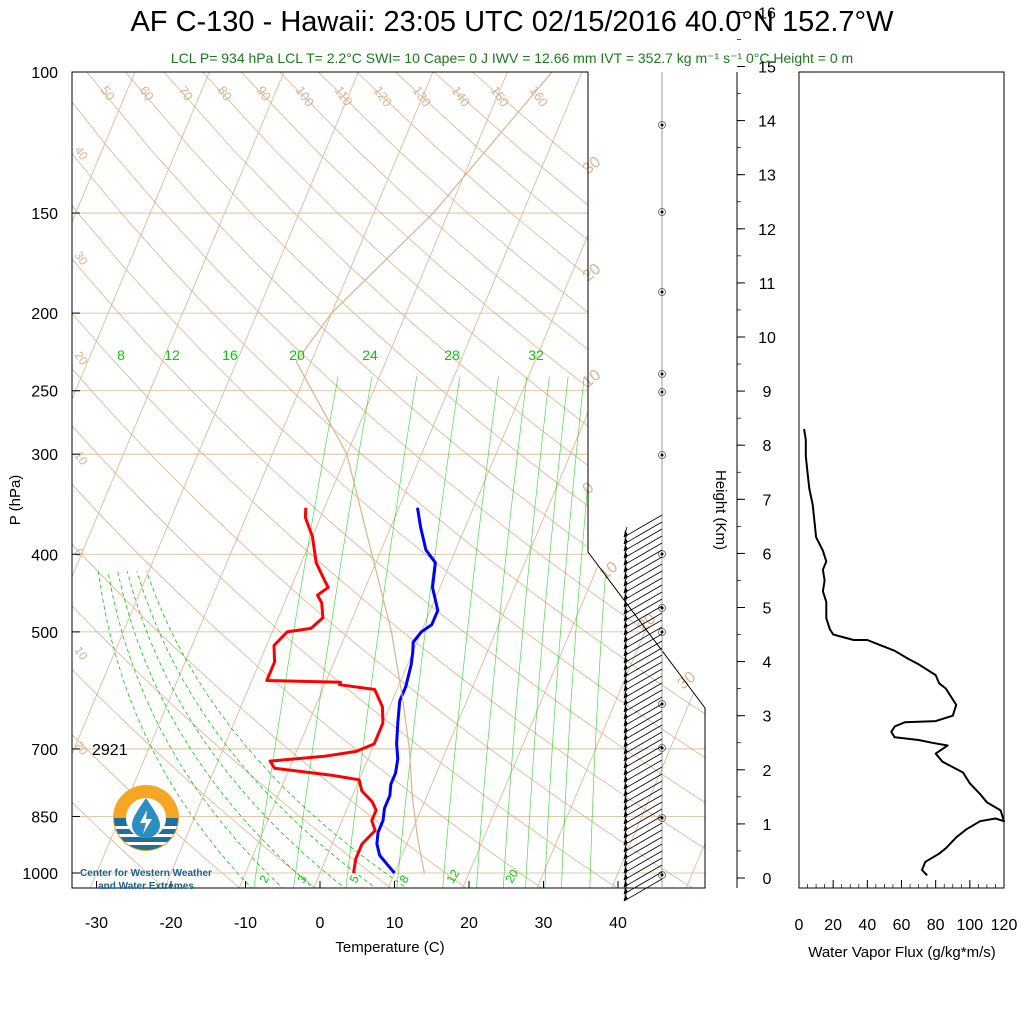 The width and height of the screenshot is (1024, 1024). I want to click on isotherm-right-label: 0, so click(589, 488).